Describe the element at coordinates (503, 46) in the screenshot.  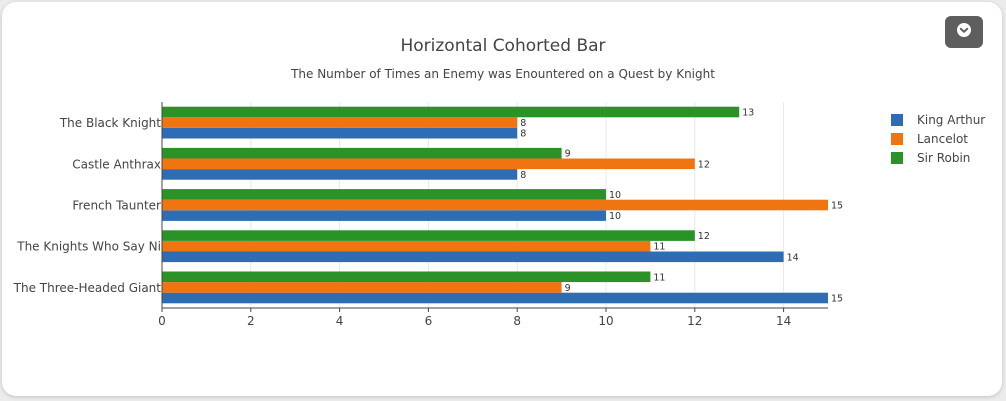
I see `chart-title: Horizontal Cohorted Bar` at that location.